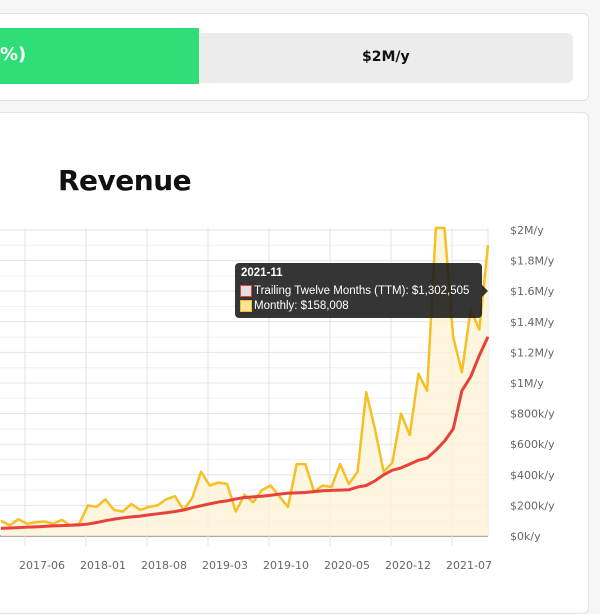 Image resolution: width=600 pixels, height=614 pixels. I want to click on x-tick-label: 2018-08, so click(164, 565).